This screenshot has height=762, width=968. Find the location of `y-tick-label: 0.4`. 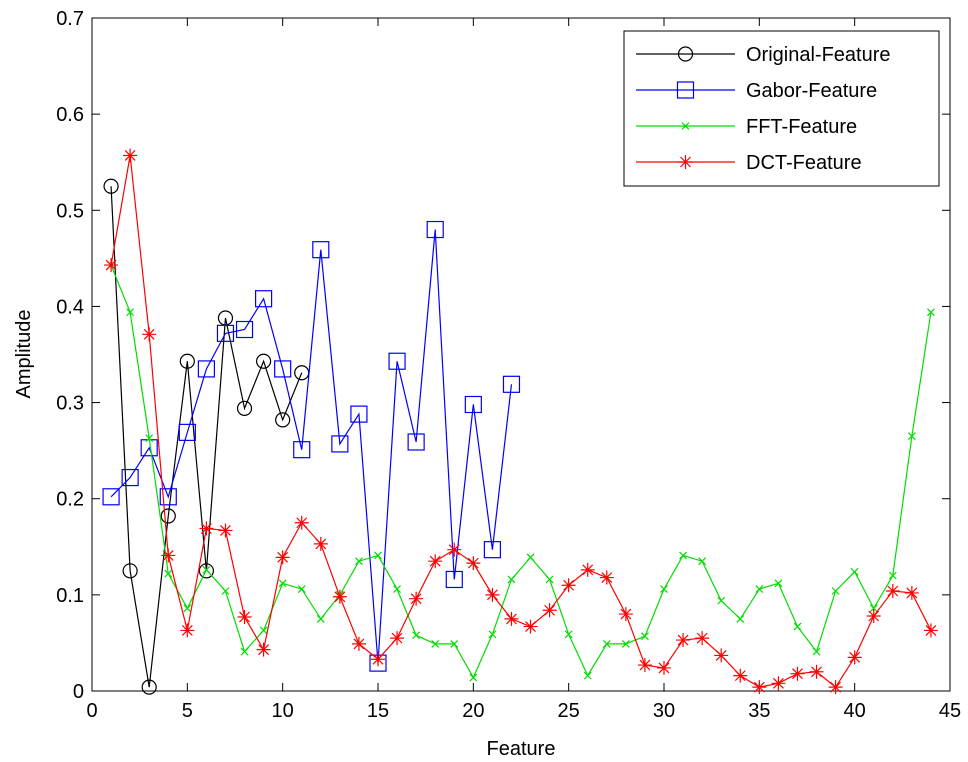

y-tick-label: 0.4 is located at coordinates (70, 307).